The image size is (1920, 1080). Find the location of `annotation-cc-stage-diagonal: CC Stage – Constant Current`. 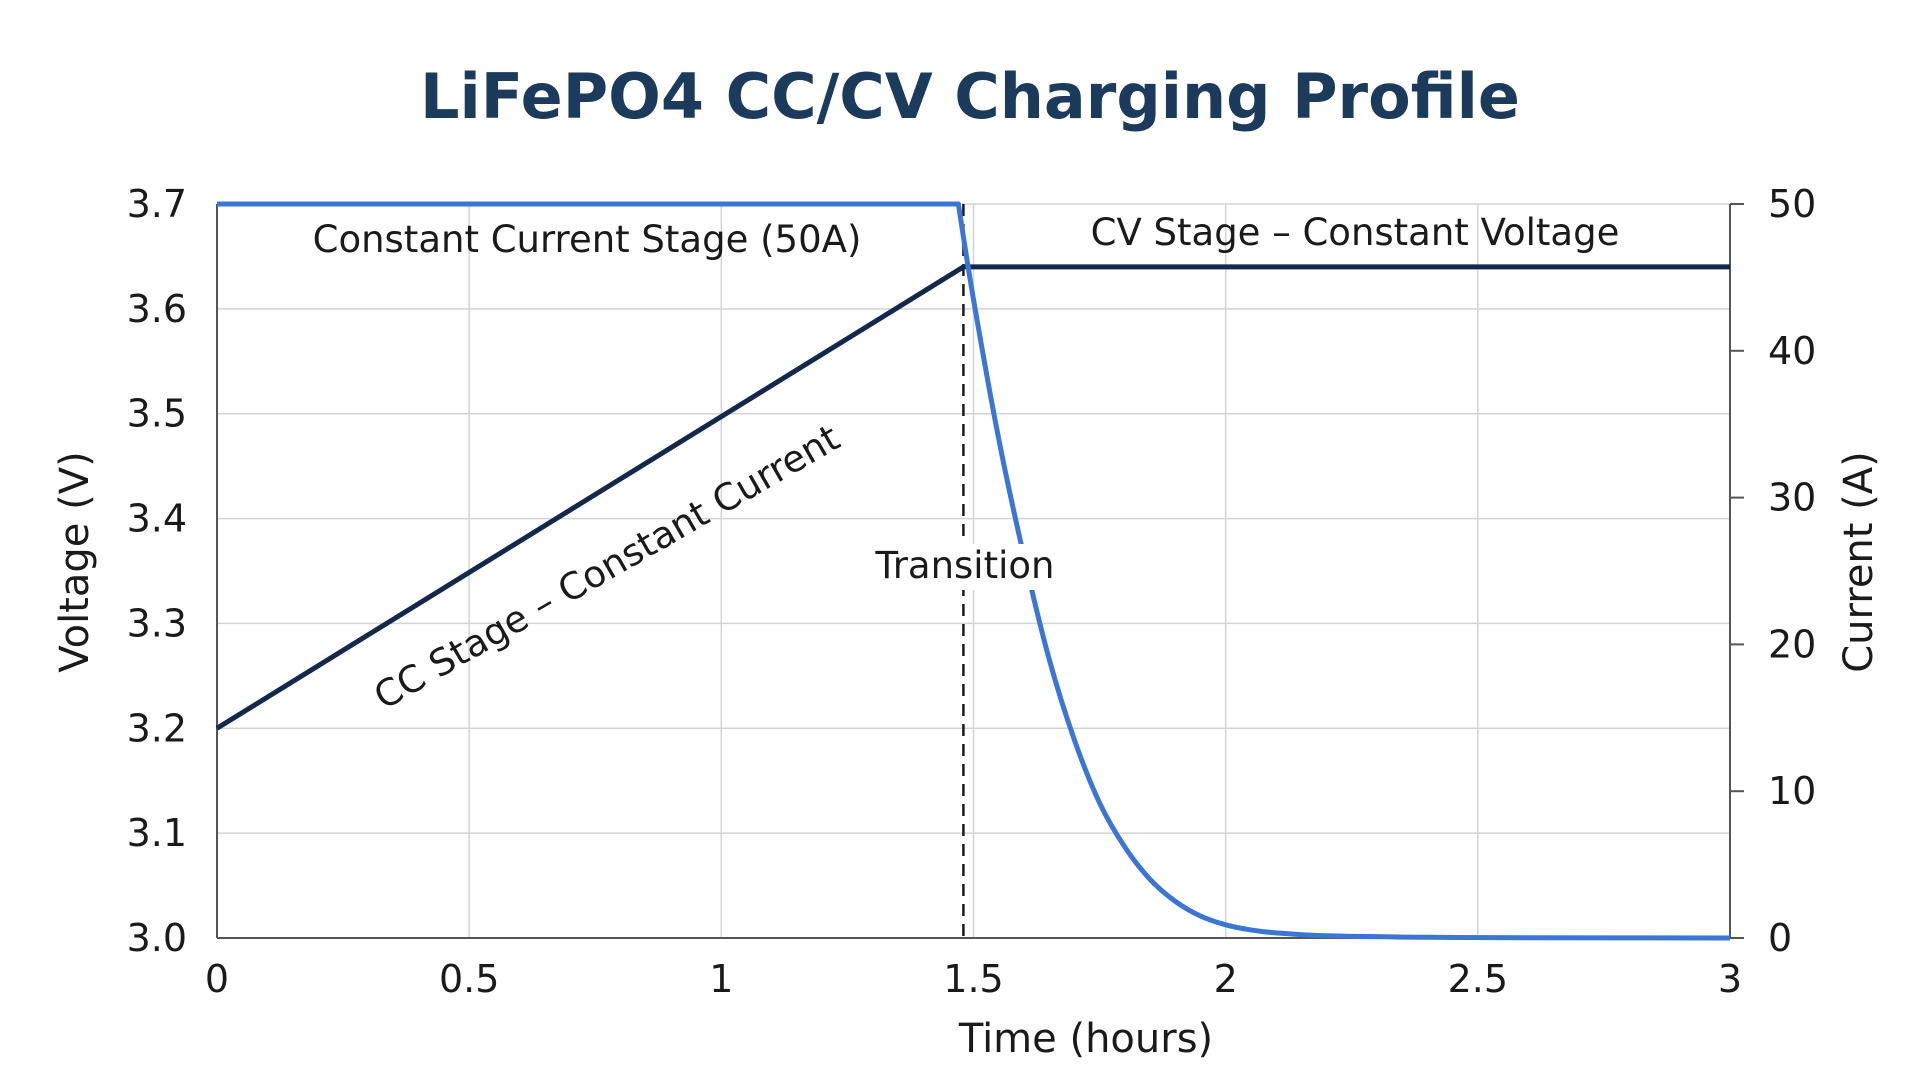

annotation-cc-stage-diagonal: CC Stage – Constant Current is located at coordinates (607, 567).